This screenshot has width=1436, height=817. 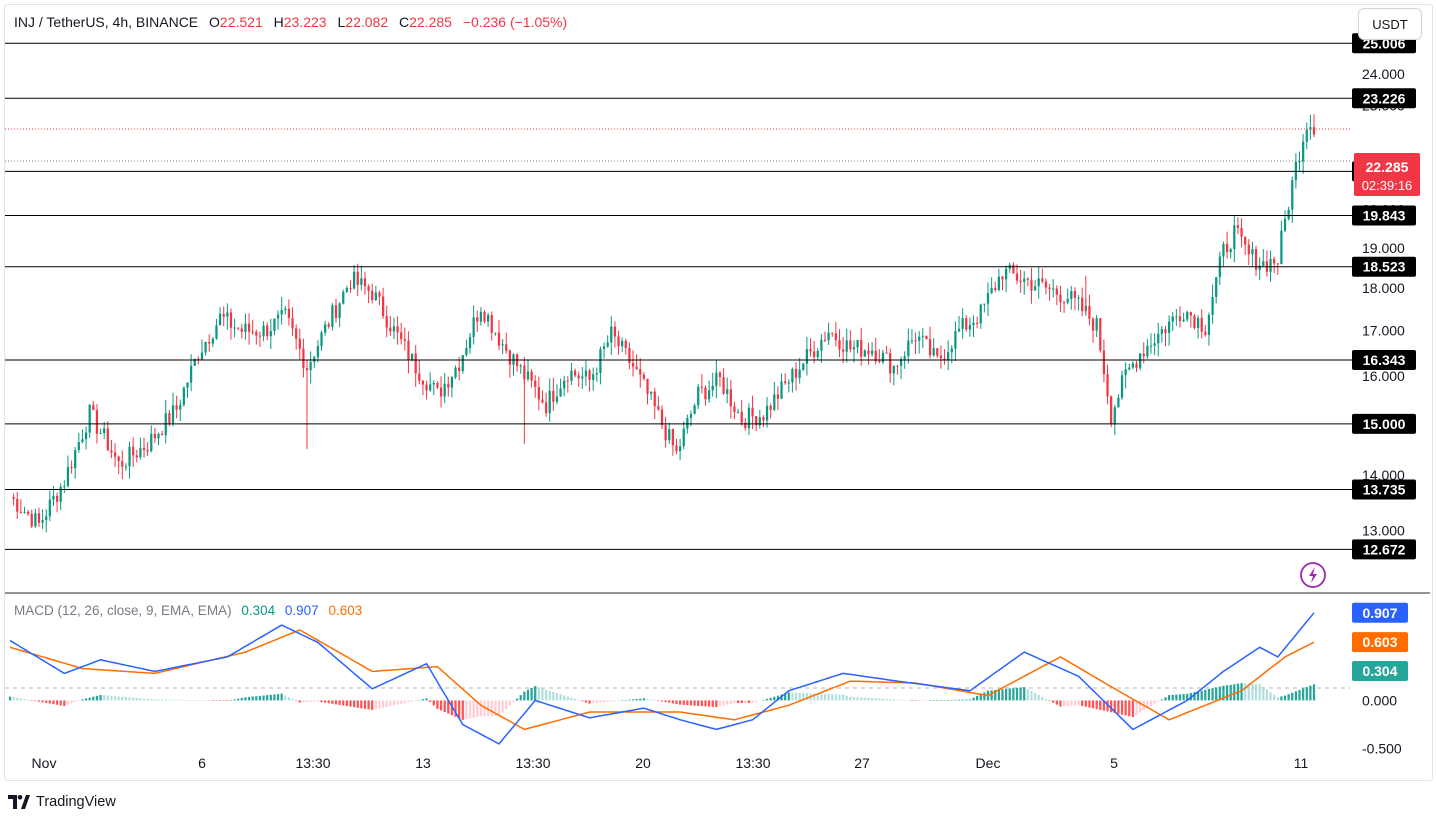 I want to click on footer-brand: TradingView, so click(x=62, y=802).